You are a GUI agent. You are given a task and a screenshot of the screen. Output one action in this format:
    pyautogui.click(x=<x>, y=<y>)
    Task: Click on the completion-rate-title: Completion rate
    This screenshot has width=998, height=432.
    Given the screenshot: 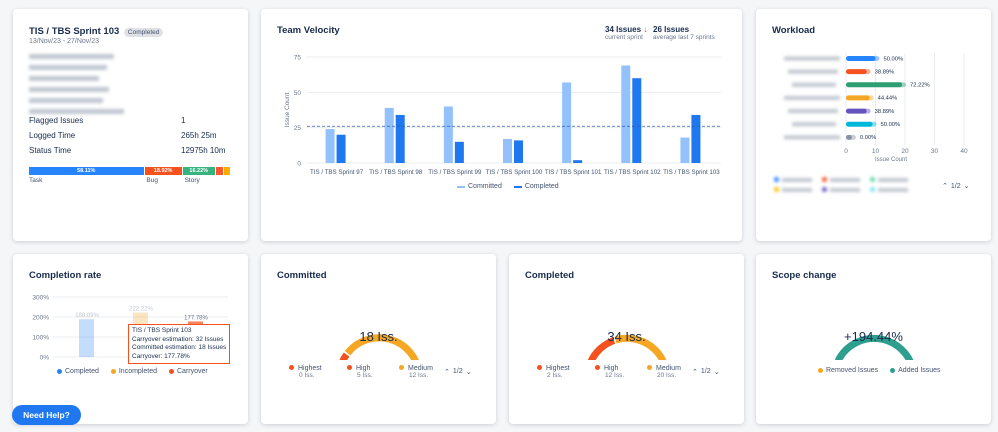 What is the action you would take?
    pyautogui.click(x=65, y=275)
    